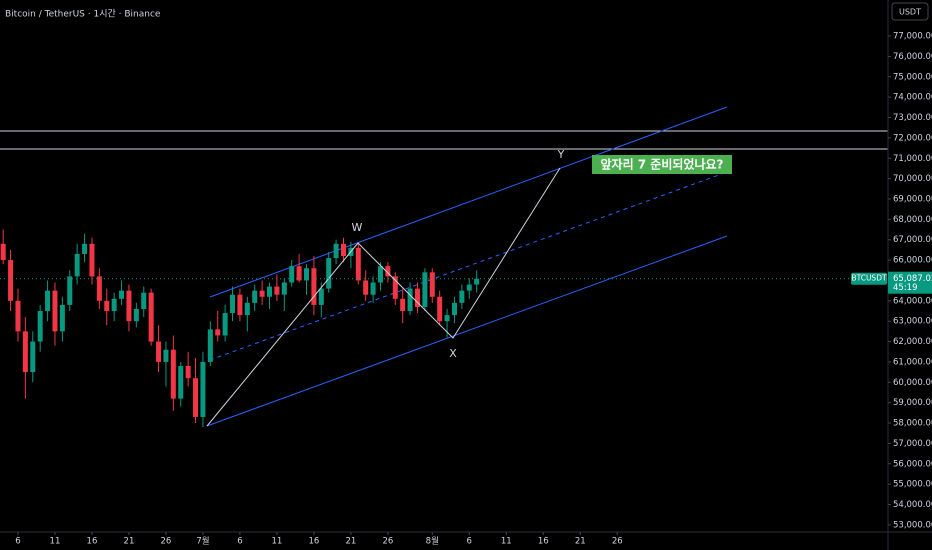 This screenshot has width=932, height=550. Describe the element at coordinates (912, 77) in the screenshot. I see `y-tick-label: 75,000.00` at that location.